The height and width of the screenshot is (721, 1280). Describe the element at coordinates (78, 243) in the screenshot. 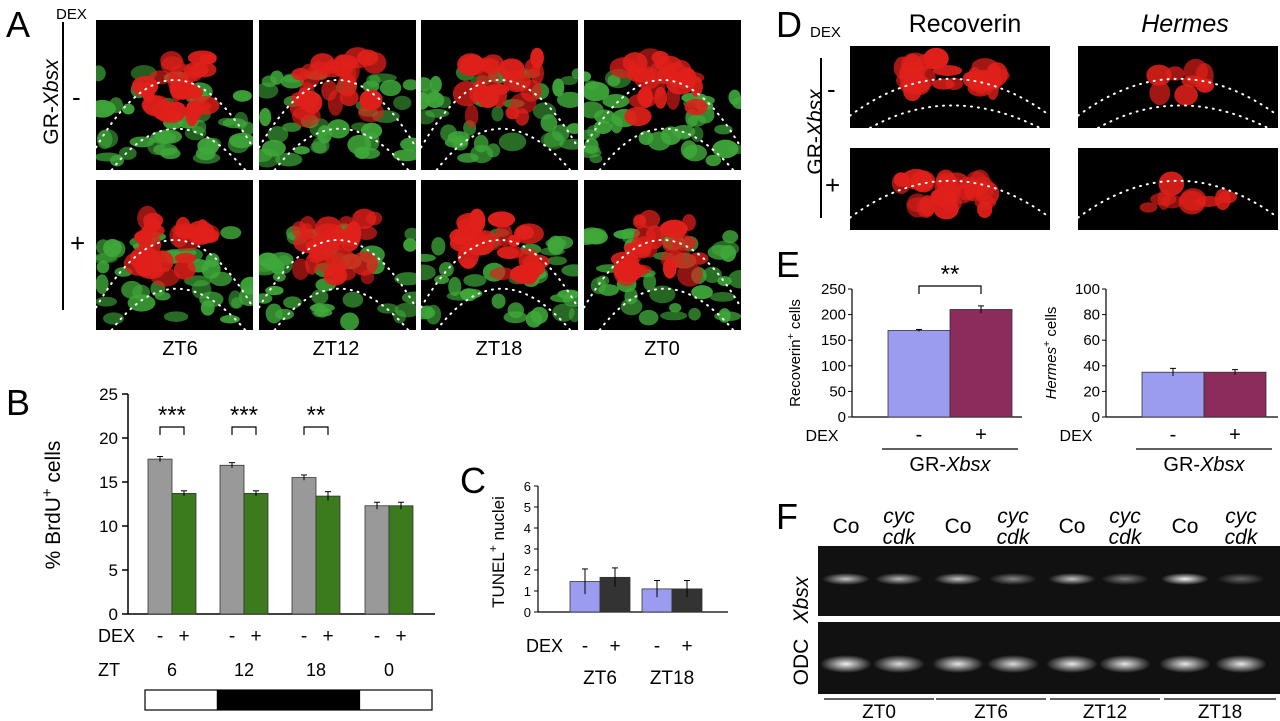

I see `panel-a-row-plus: +` at that location.